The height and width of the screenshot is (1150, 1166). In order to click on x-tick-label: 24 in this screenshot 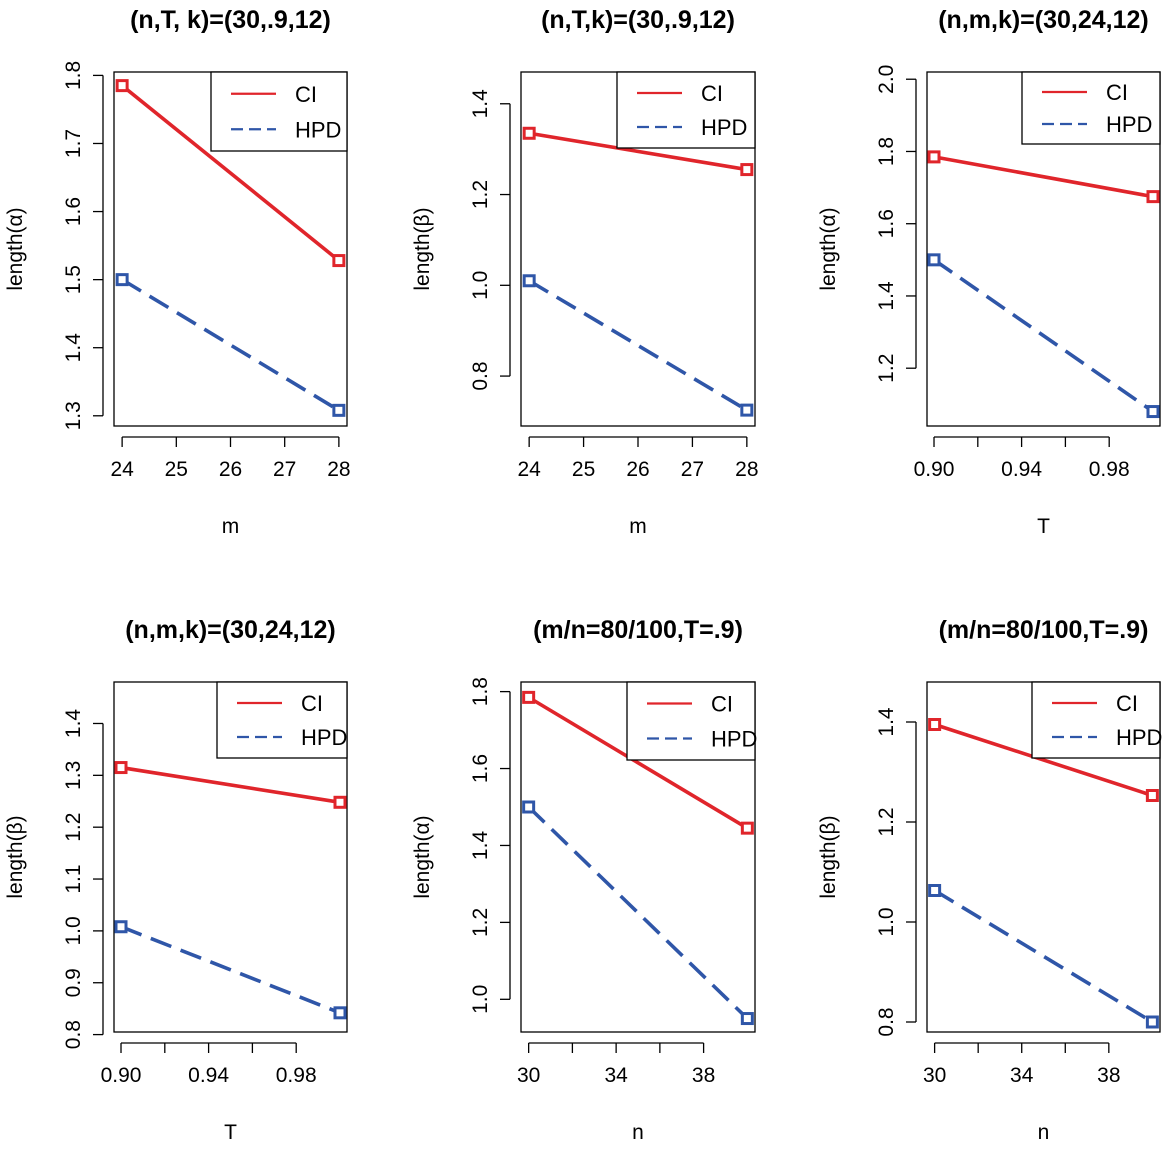, I will do `click(529, 469)`.